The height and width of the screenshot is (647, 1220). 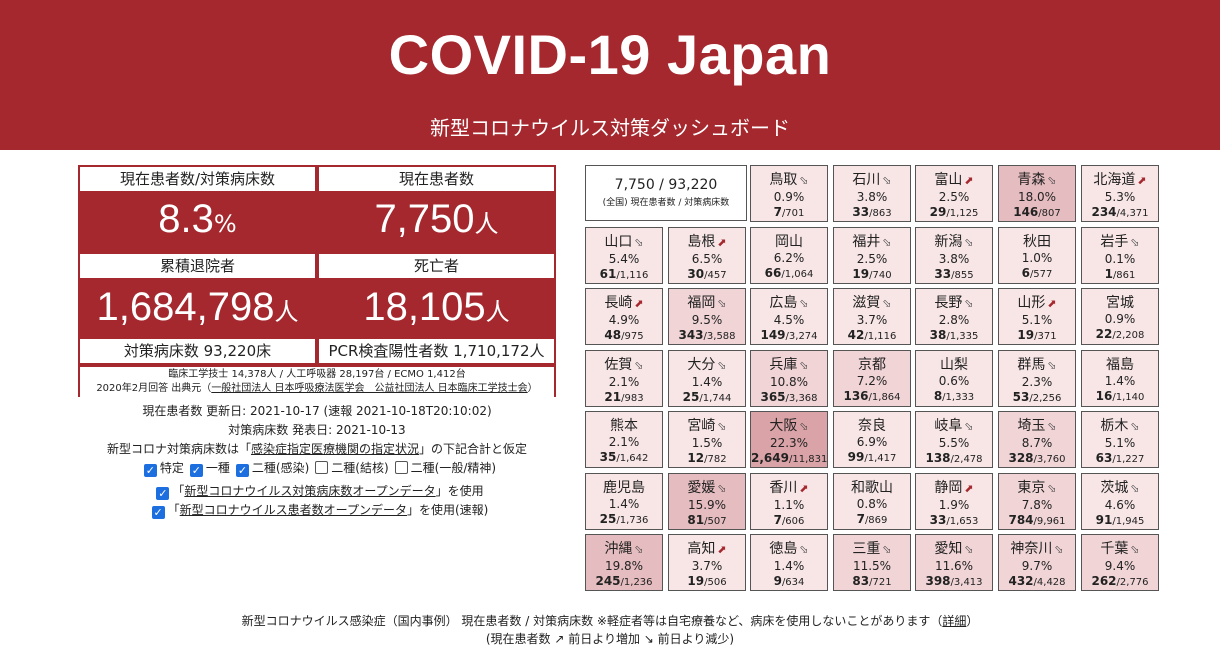 I want to click on use-beds-checkbox: ✓, so click(x=163, y=493).